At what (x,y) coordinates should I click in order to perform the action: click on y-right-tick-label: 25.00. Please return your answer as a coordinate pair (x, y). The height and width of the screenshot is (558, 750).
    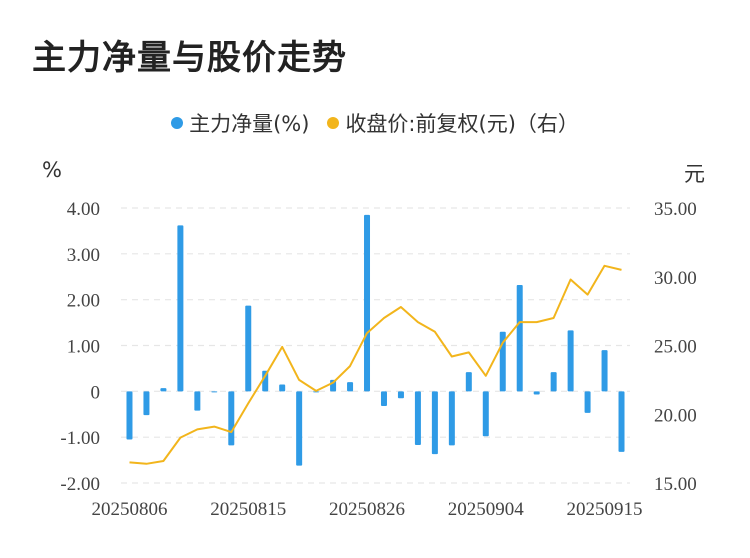
    Looking at the image, I should click on (675, 347).